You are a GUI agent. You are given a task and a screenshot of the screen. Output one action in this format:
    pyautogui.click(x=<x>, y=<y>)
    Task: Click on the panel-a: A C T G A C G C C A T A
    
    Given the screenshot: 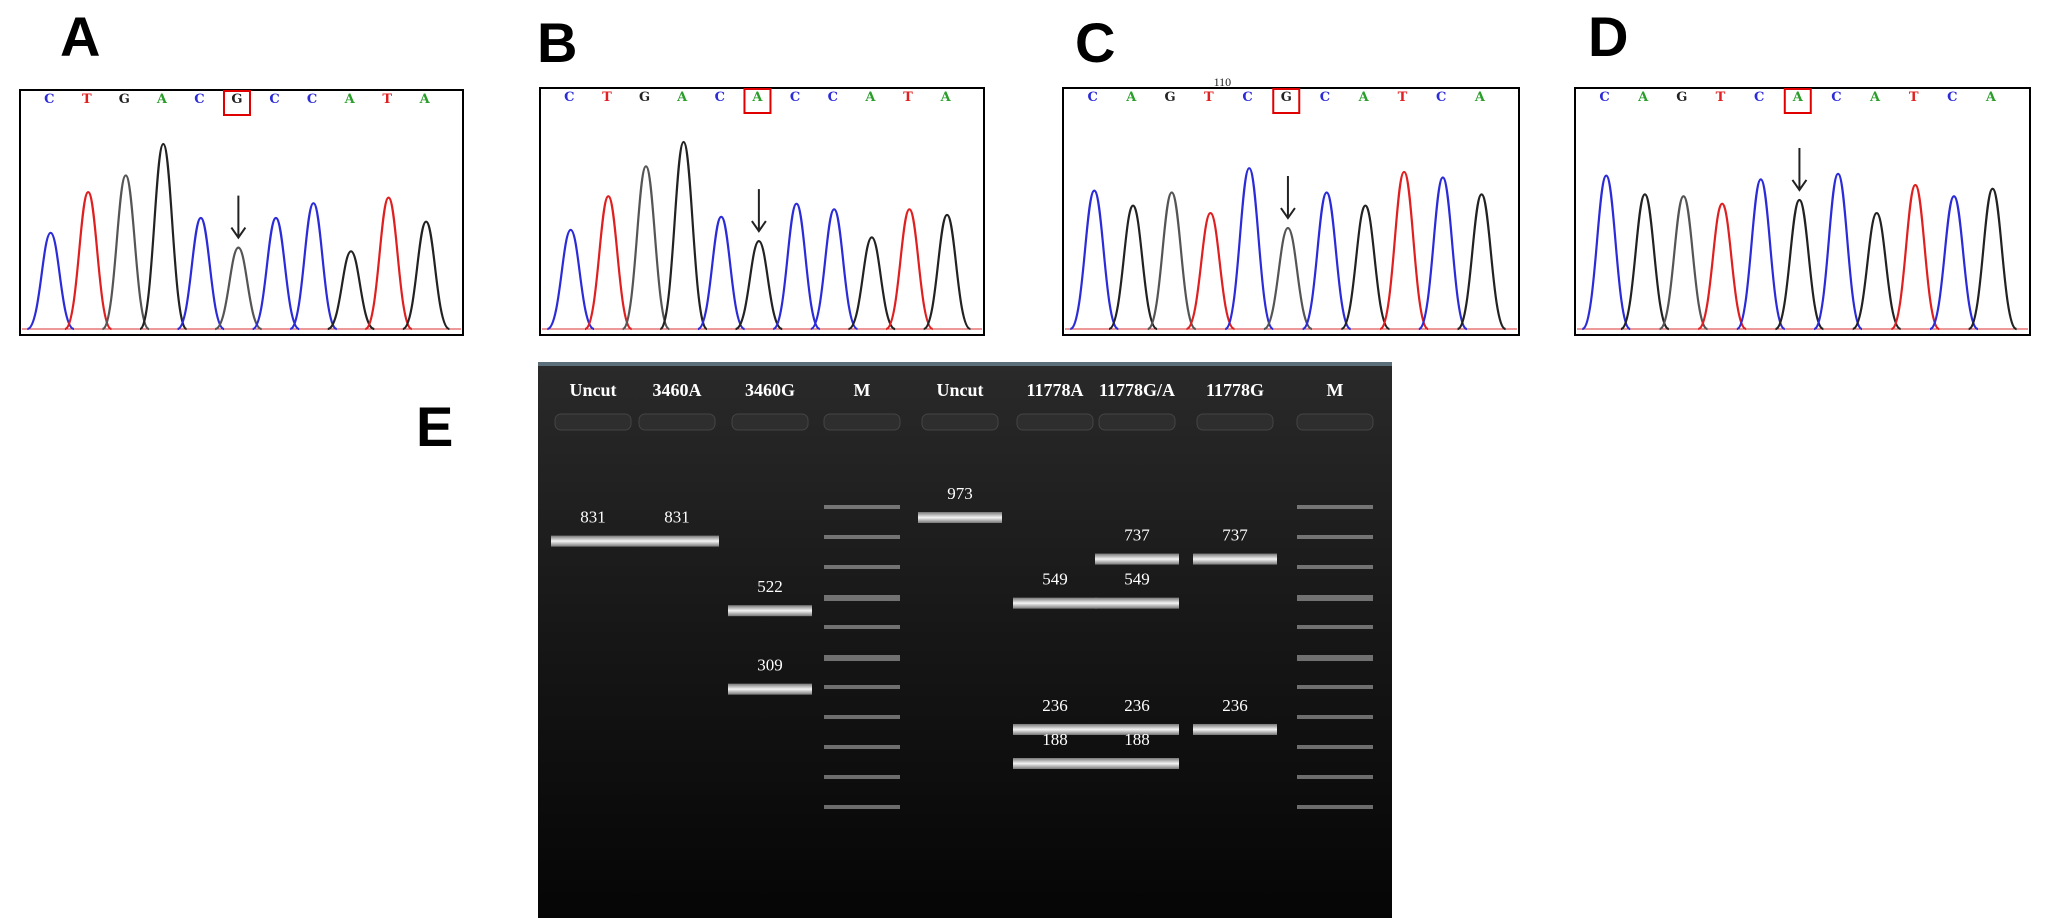 What is the action you would take?
    pyautogui.click(x=241, y=170)
    